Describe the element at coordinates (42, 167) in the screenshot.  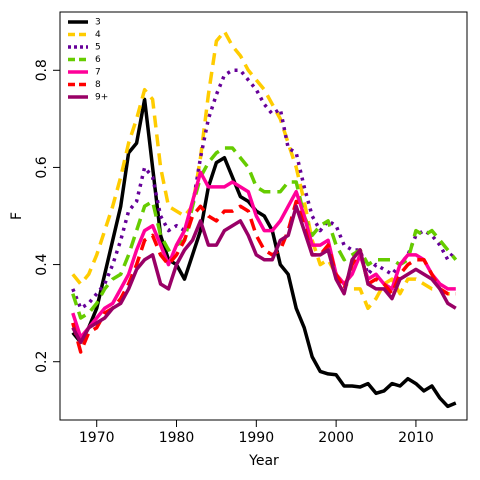
I see `y-tick-label: 0.6` at that location.